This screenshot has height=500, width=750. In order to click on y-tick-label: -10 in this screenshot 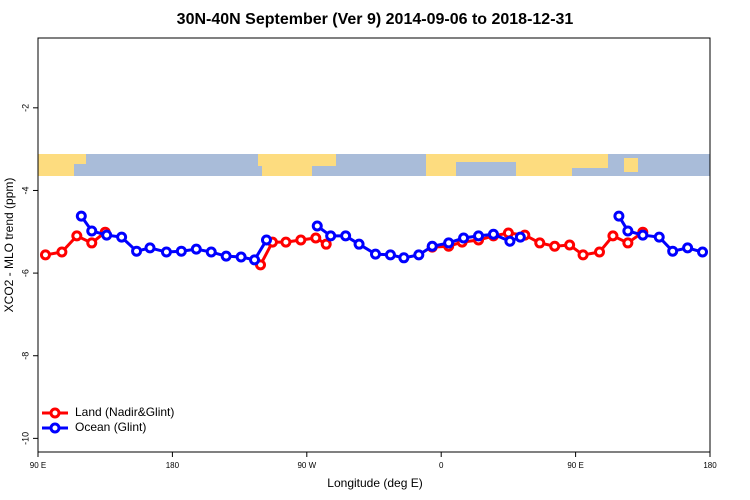, I will do `click(25, 438)`.